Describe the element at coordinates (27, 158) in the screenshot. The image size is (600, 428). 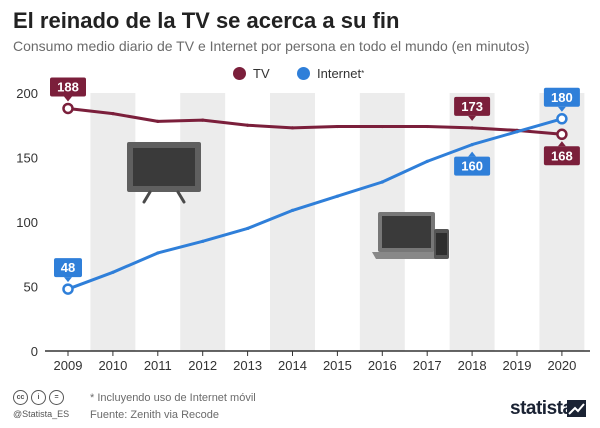
I see `y-tick-label: 150` at that location.